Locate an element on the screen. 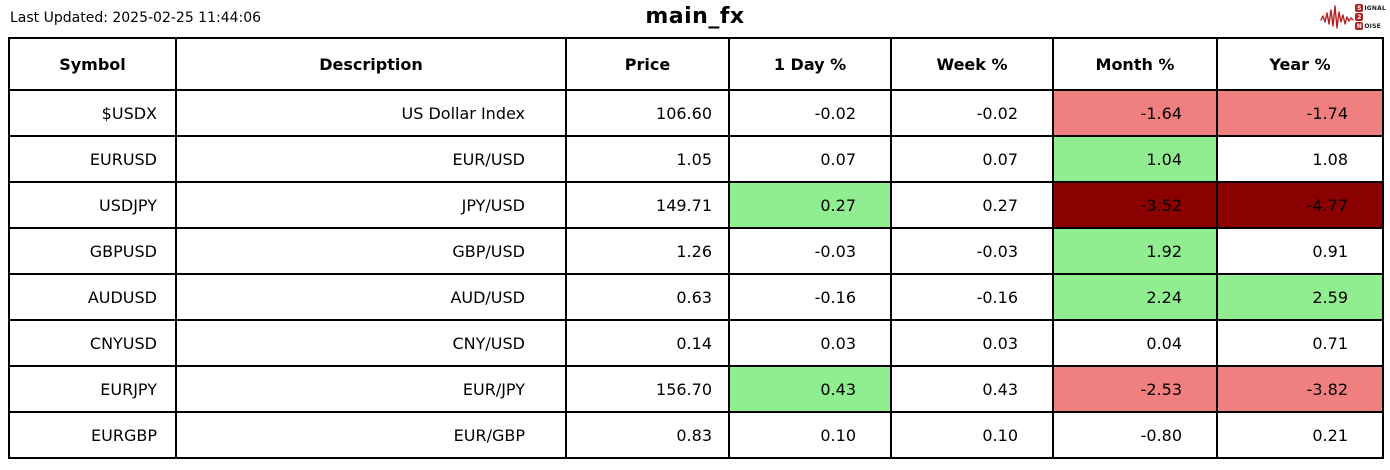 This screenshot has height=470, width=1390. logo-text: S IGNAL 2 N OISE is located at coordinates (1370, 17).